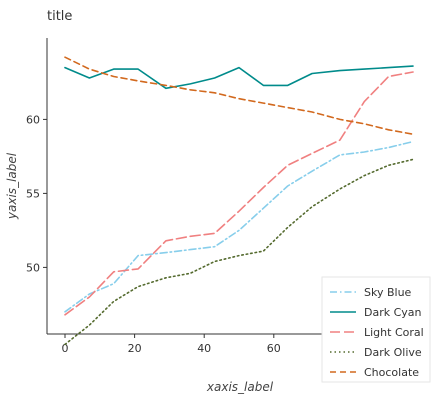 Image resolution: width=436 pixels, height=400 pixels. What do you see at coordinates (204, 348) in the screenshot?
I see `x-tick-label: 40` at bounding box center [204, 348].